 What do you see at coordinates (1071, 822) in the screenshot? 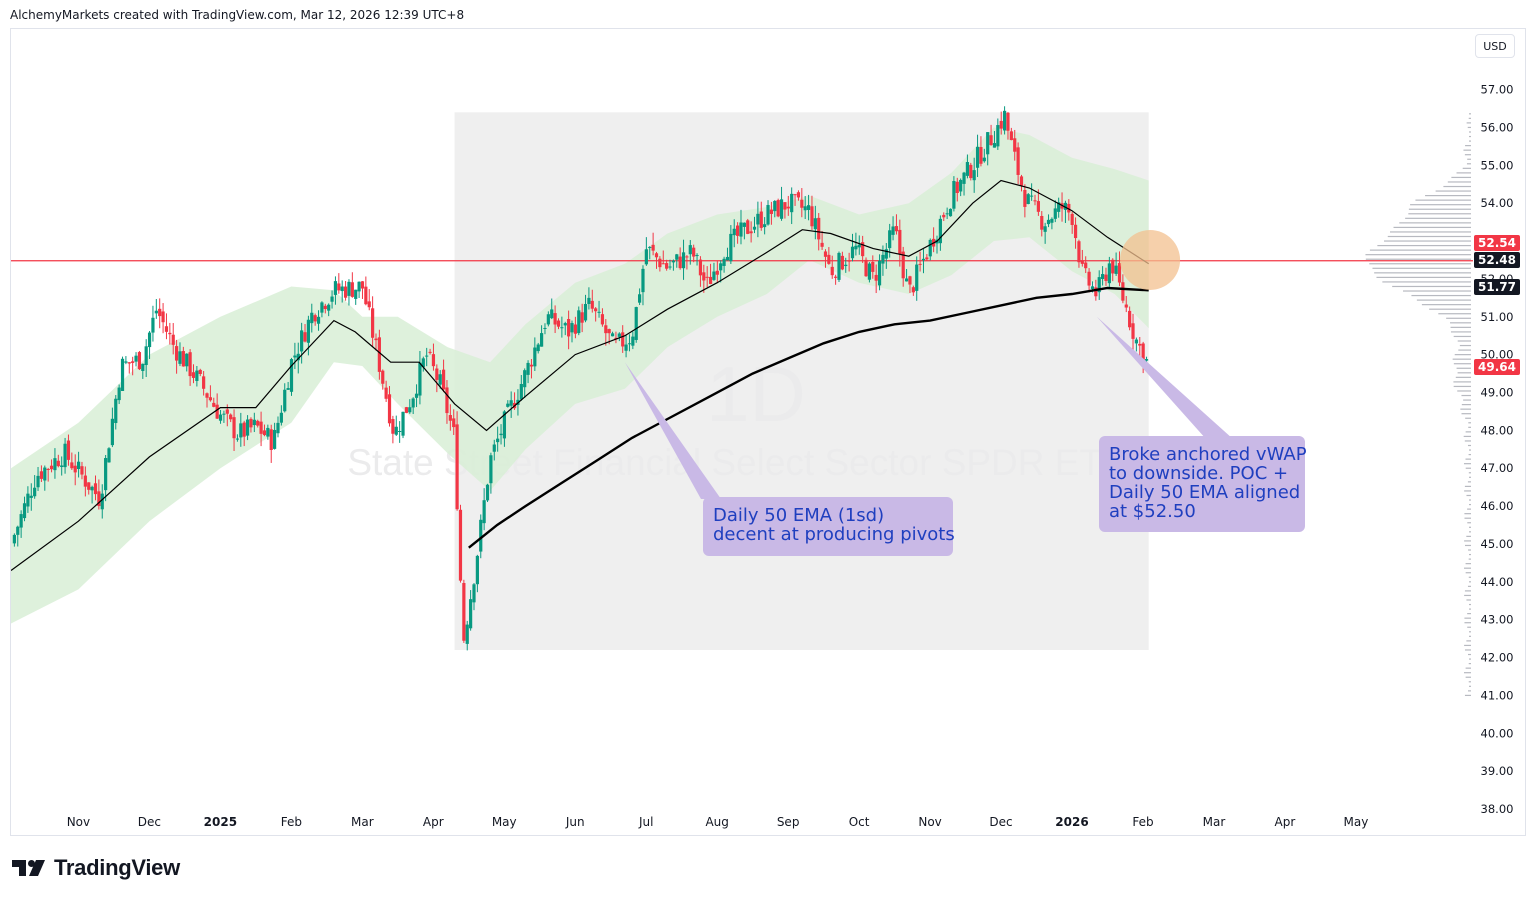
I see `x-axis-tick-label: 2026` at bounding box center [1071, 822].